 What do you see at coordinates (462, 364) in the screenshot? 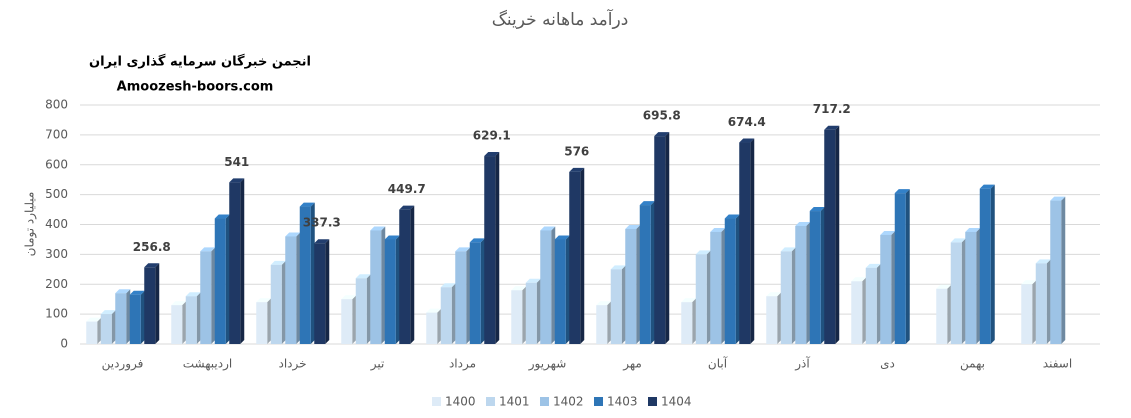
I see `x-tick-label: مرداد` at bounding box center [462, 364].